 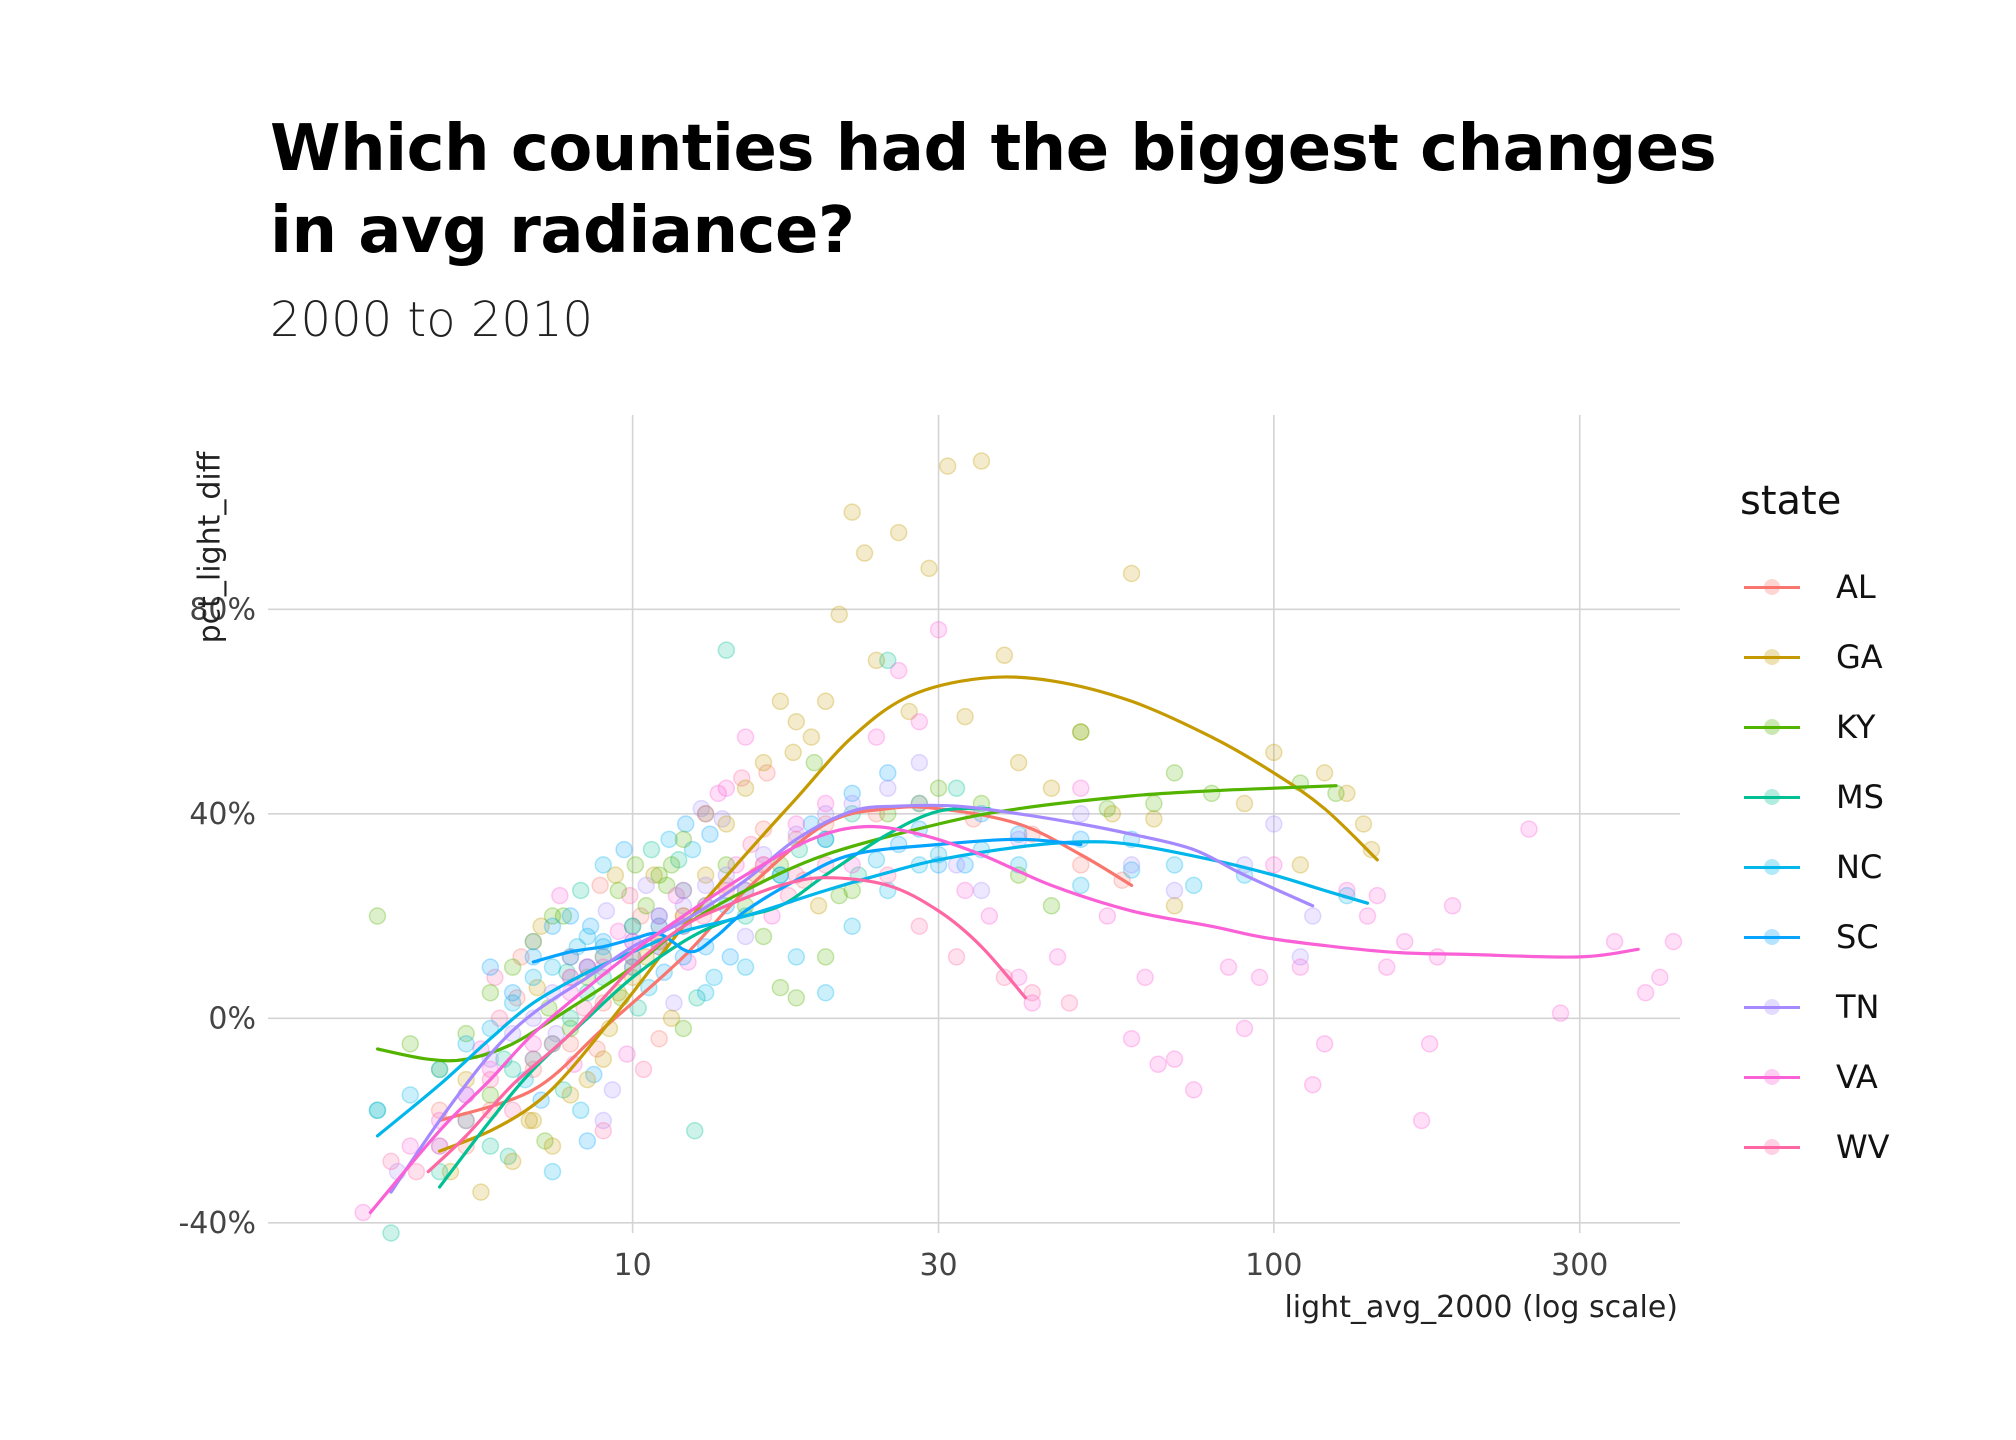 I want to click on smooth-line-tn, so click(x=852, y=998).